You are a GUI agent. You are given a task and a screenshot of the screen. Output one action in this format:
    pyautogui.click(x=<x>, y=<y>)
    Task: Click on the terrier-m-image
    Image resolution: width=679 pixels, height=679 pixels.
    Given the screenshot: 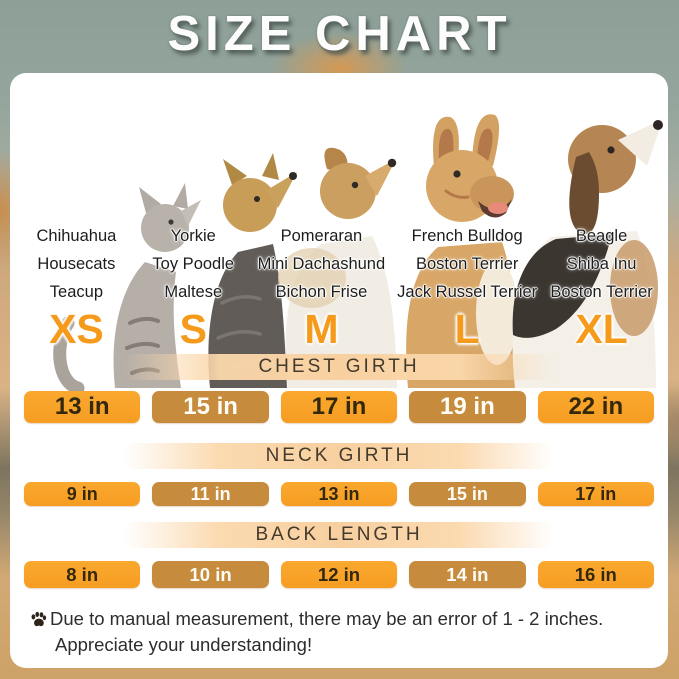 What is the action you would take?
    pyautogui.click(x=337, y=267)
    